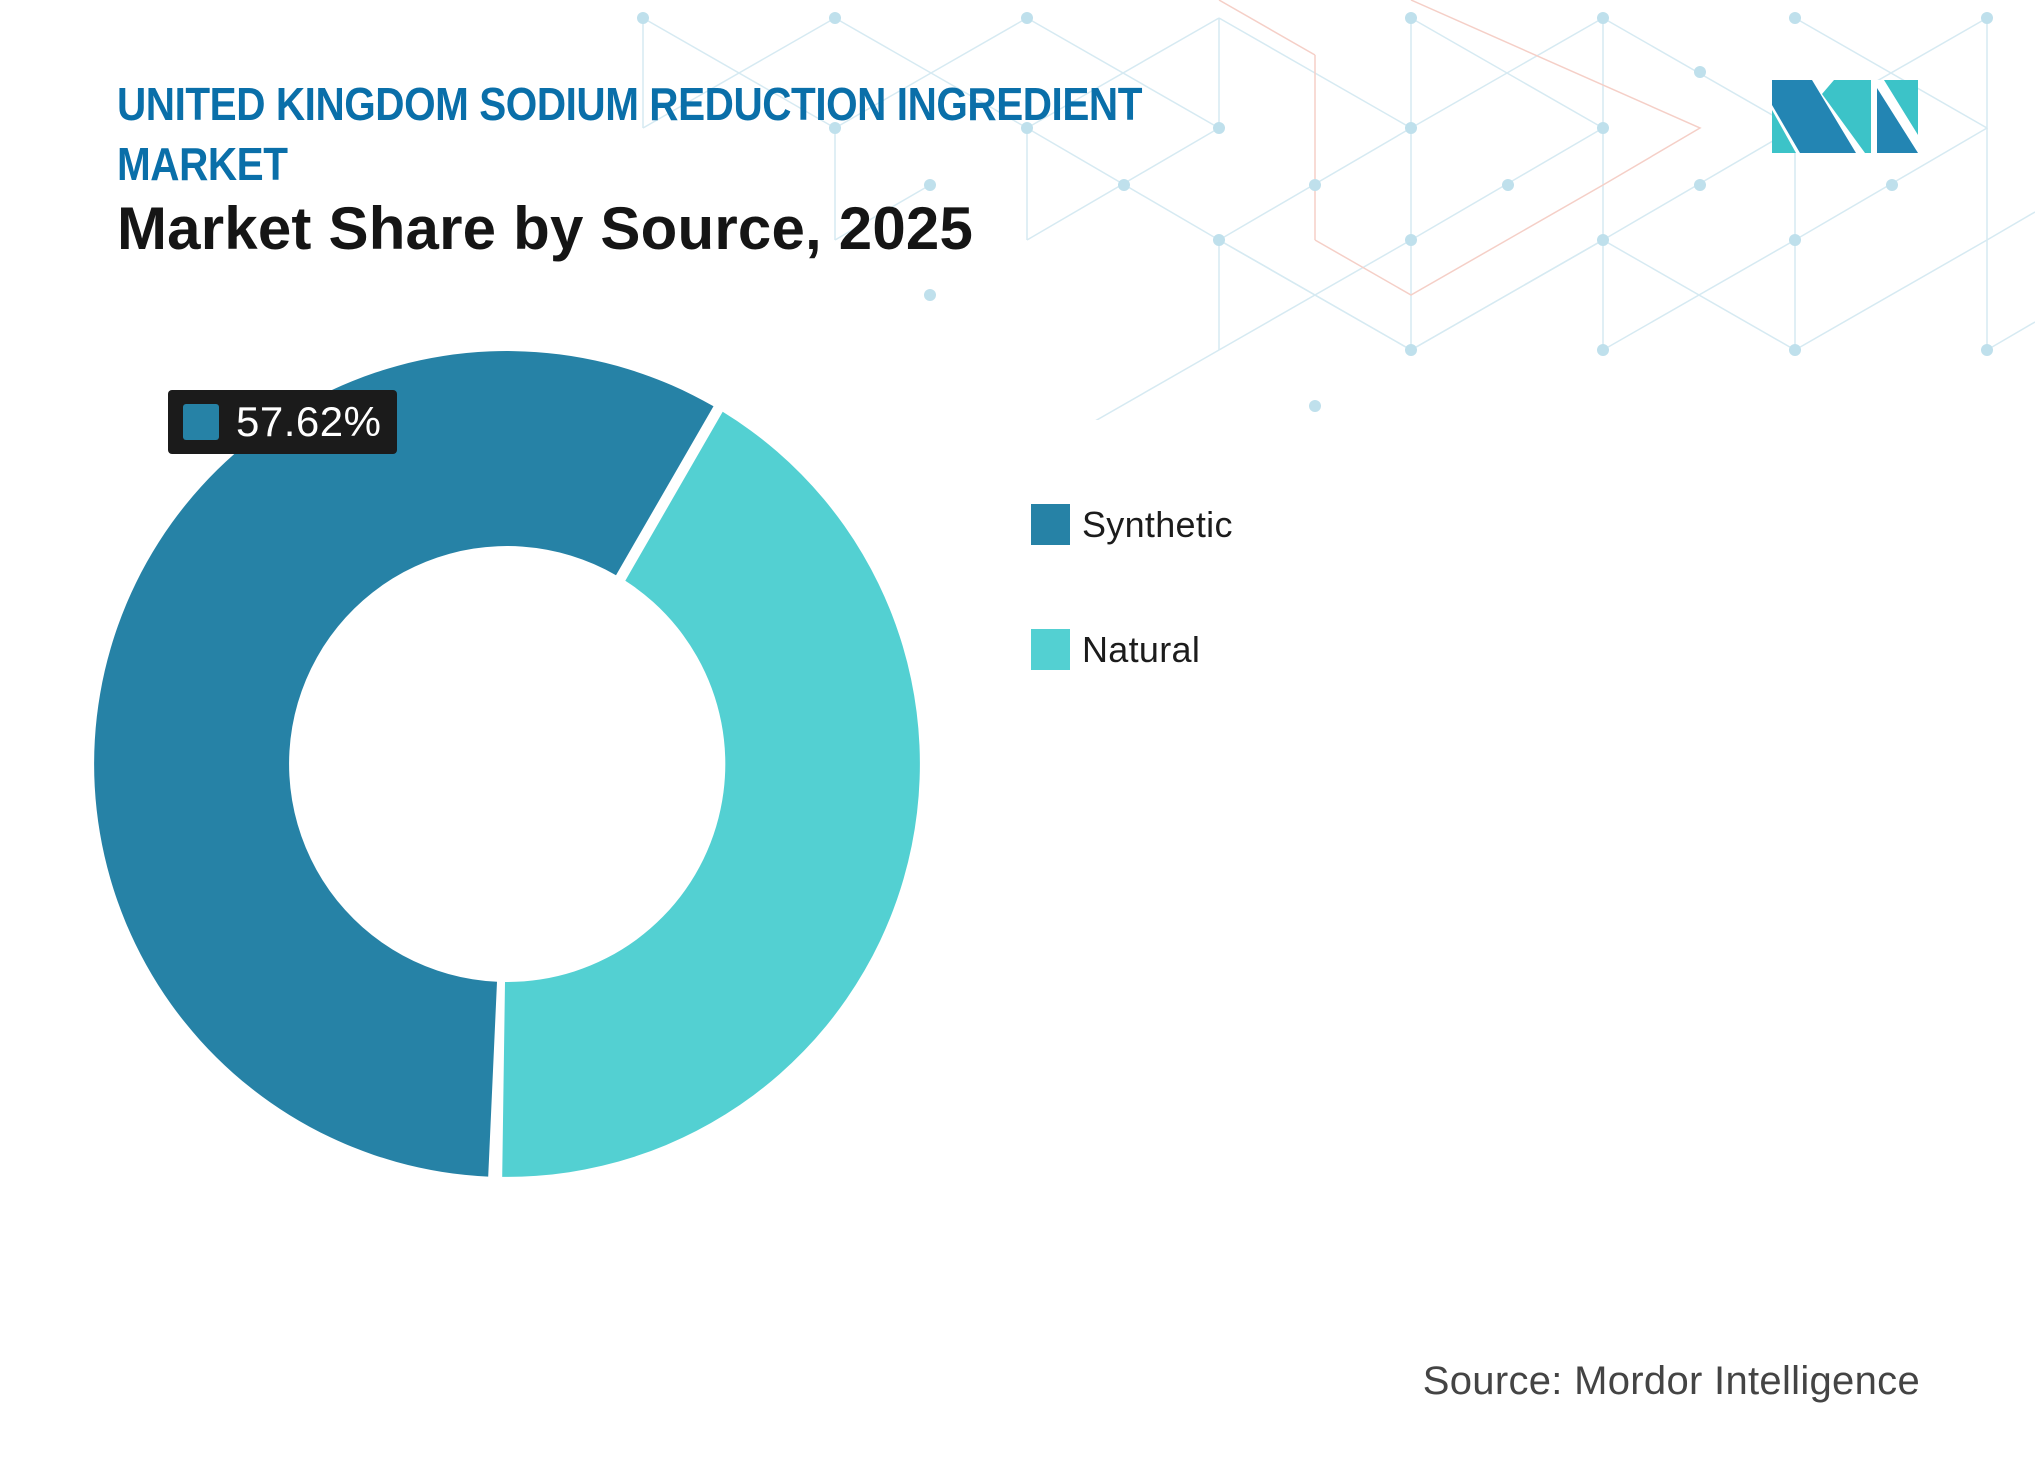 The width and height of the screenshot is (2035, 1480). What do you see at coordinates (711, 794) in the screenshot?
I see `donut-segment-natural` at bounding box center [711, 794].